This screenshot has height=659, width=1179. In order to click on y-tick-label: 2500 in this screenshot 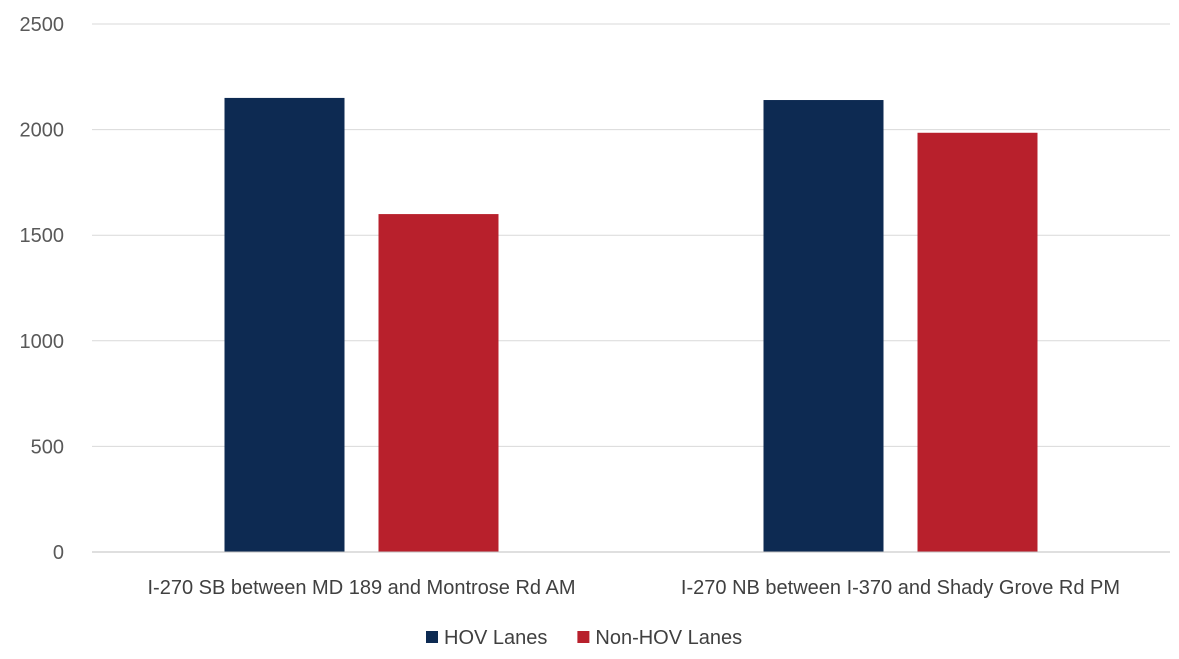, I will do `click(42, 25)`.